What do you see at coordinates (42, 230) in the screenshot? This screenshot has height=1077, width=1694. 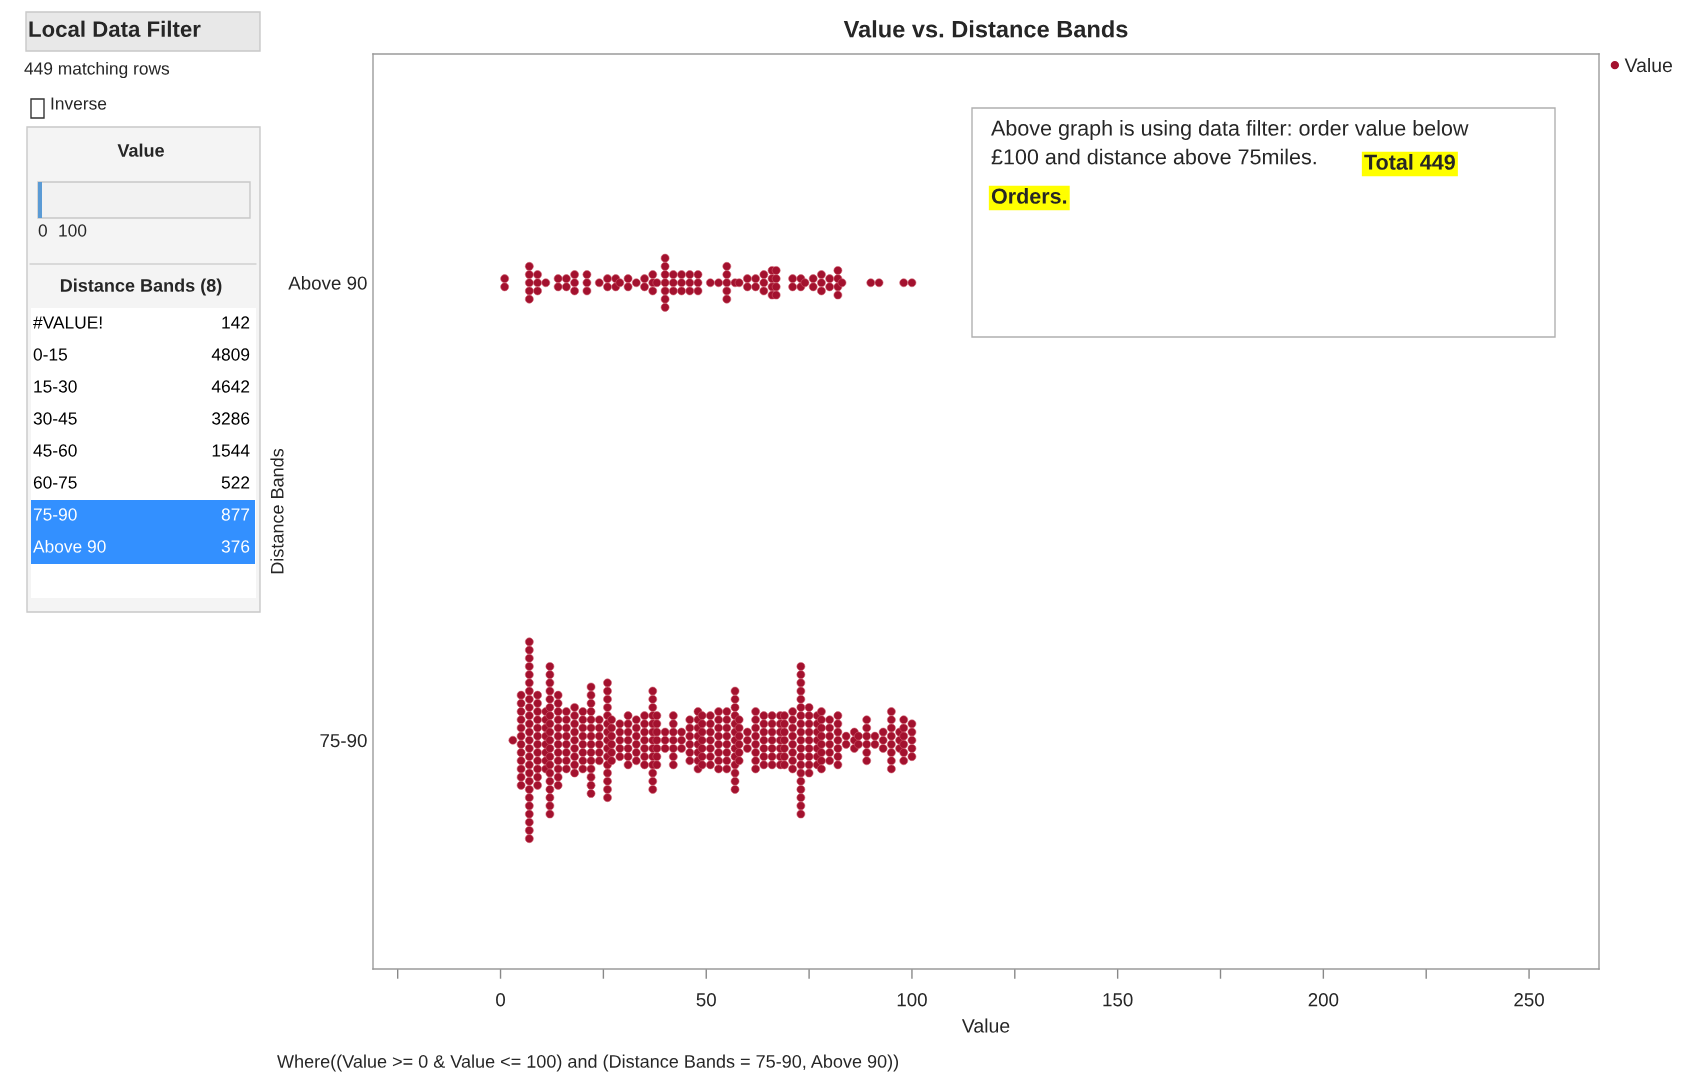 I see `text: 0` at bounding box center [42, 230].